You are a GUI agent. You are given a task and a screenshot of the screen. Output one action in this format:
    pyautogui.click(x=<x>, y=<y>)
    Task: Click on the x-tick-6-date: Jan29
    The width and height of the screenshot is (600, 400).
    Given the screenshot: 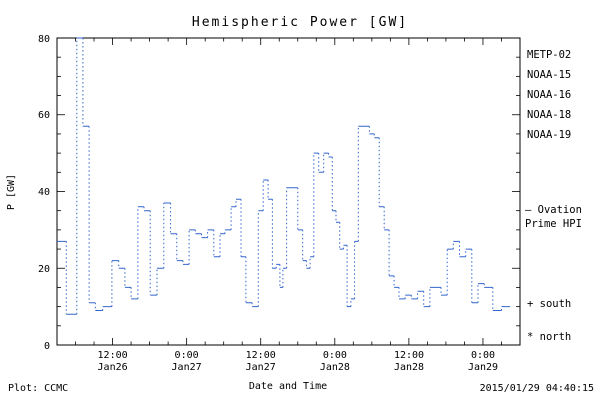 What is the action you would take?
    pyautogui.click(x=483, y=367)
    